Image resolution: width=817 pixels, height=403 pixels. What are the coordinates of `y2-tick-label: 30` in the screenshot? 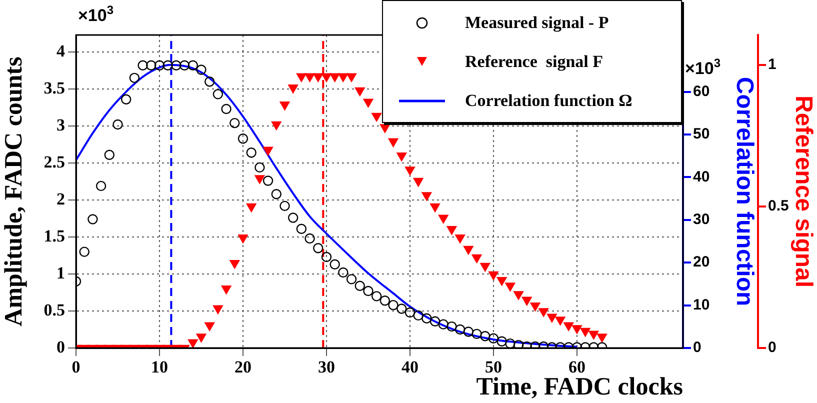 It's located at (701, 219).